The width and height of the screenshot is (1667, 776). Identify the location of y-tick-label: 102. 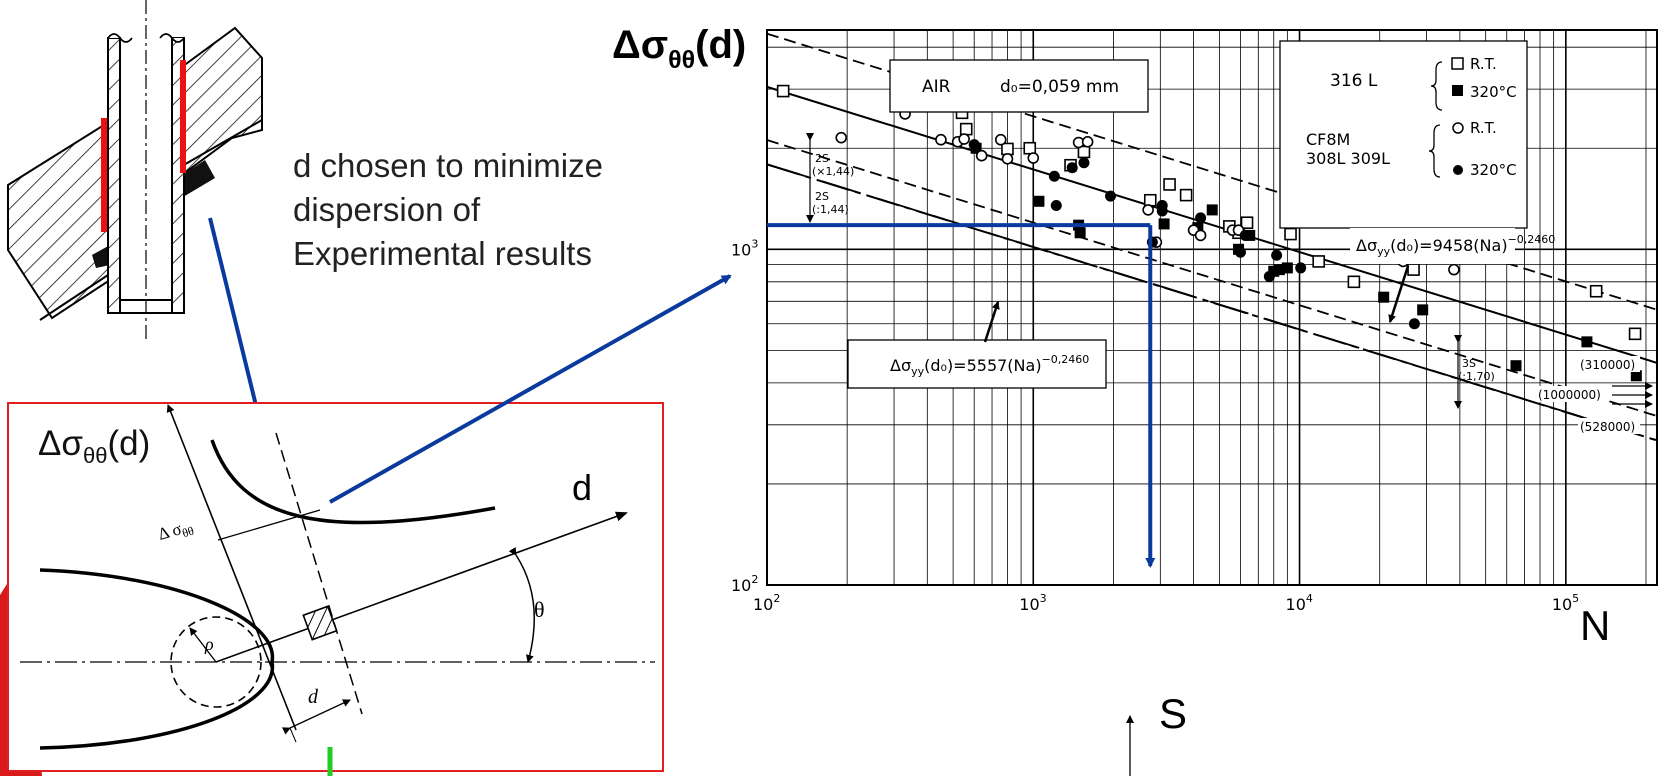
(744, 584).